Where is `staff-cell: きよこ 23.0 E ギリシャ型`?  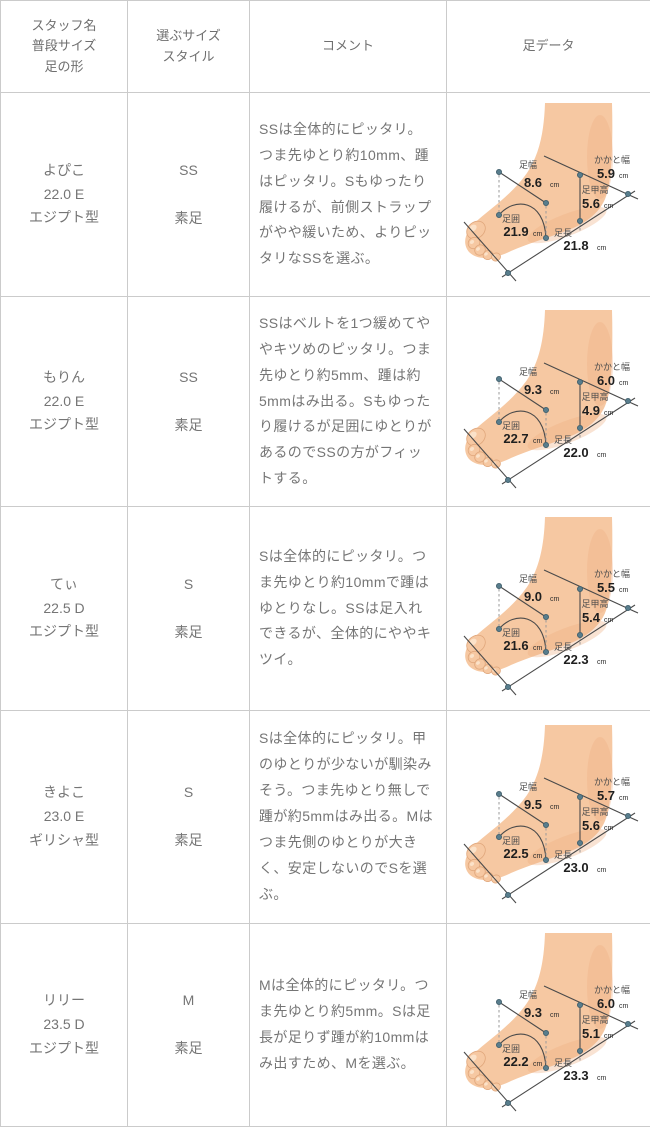
staff-cell: きよこ 23.0 E ギリシャ型 is located at coordinates (64, 817).